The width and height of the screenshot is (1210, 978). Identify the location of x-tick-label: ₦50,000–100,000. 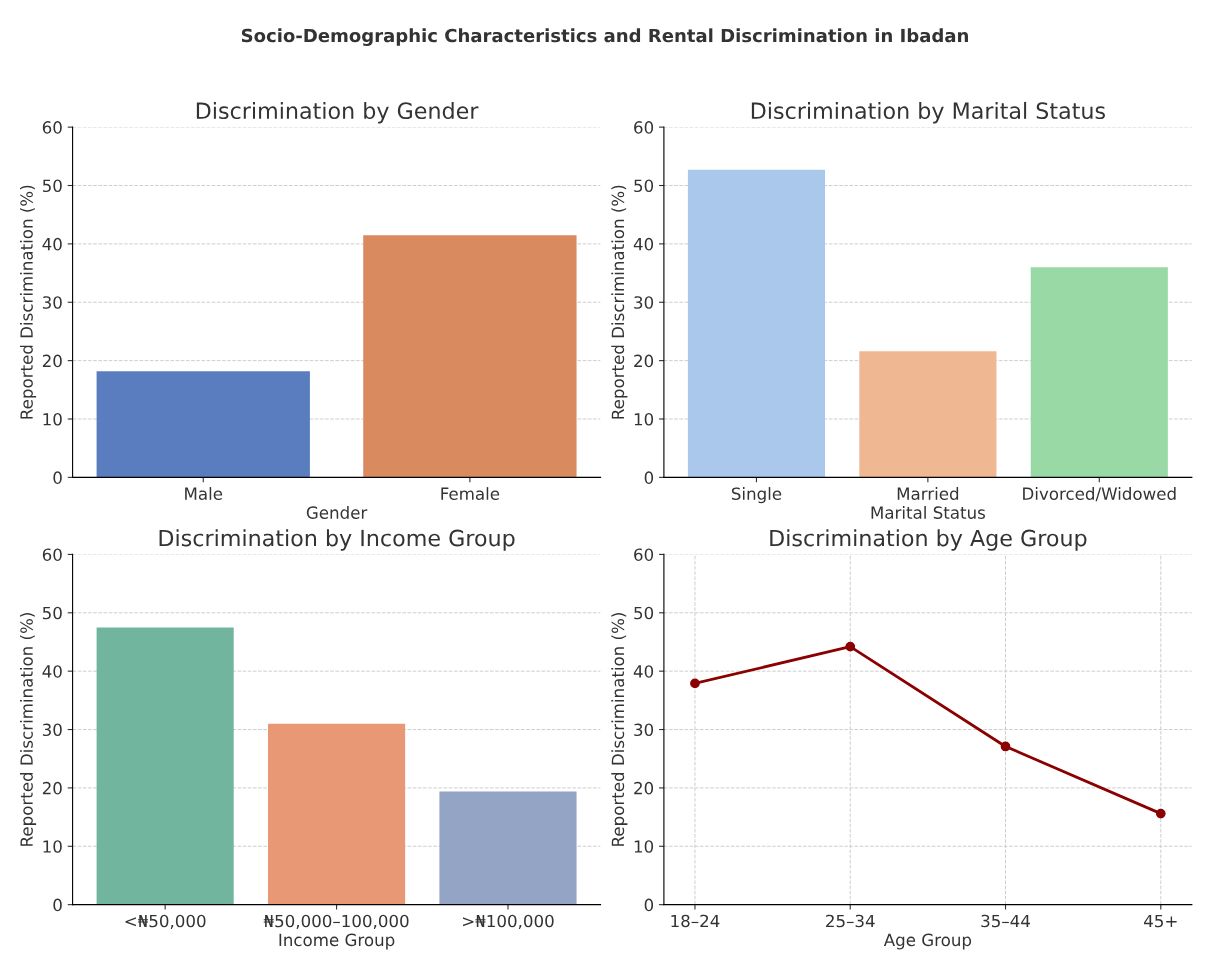
(336, 921).